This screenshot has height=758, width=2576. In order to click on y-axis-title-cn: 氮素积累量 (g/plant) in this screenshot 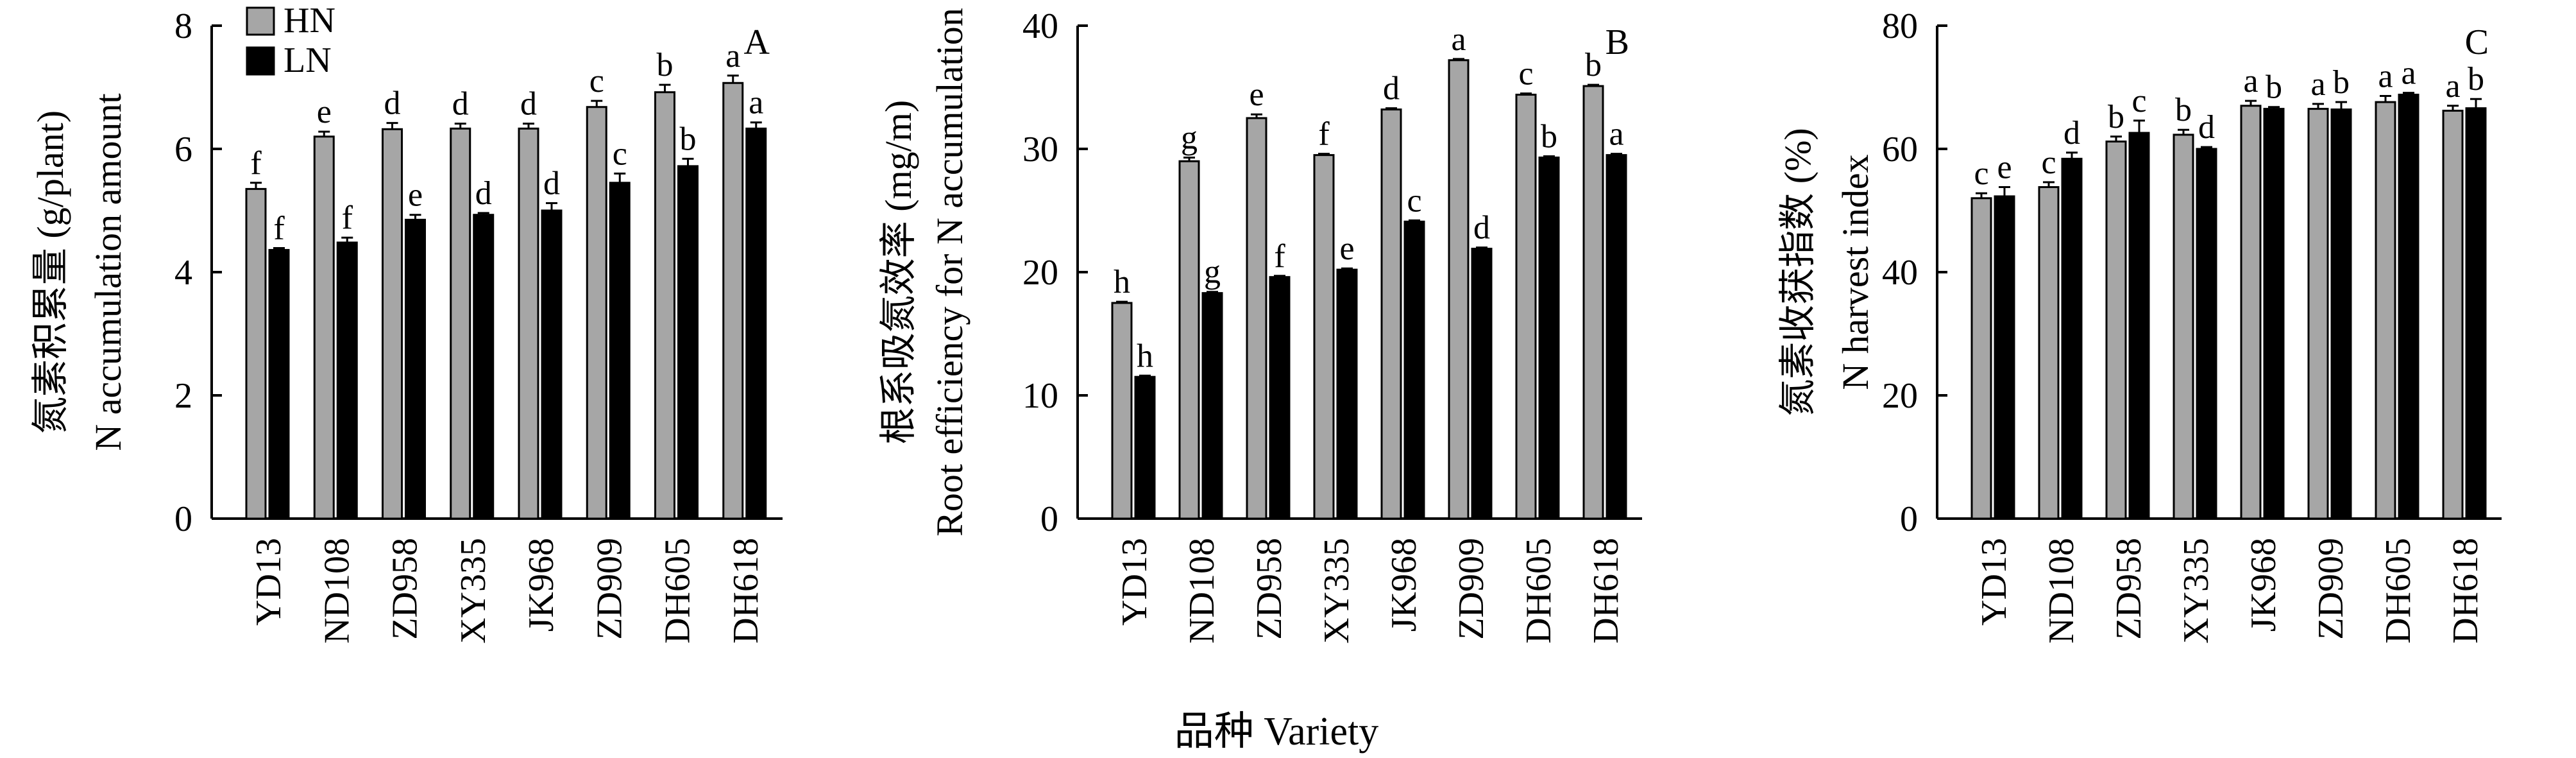, I will do `click(50, 272)`.